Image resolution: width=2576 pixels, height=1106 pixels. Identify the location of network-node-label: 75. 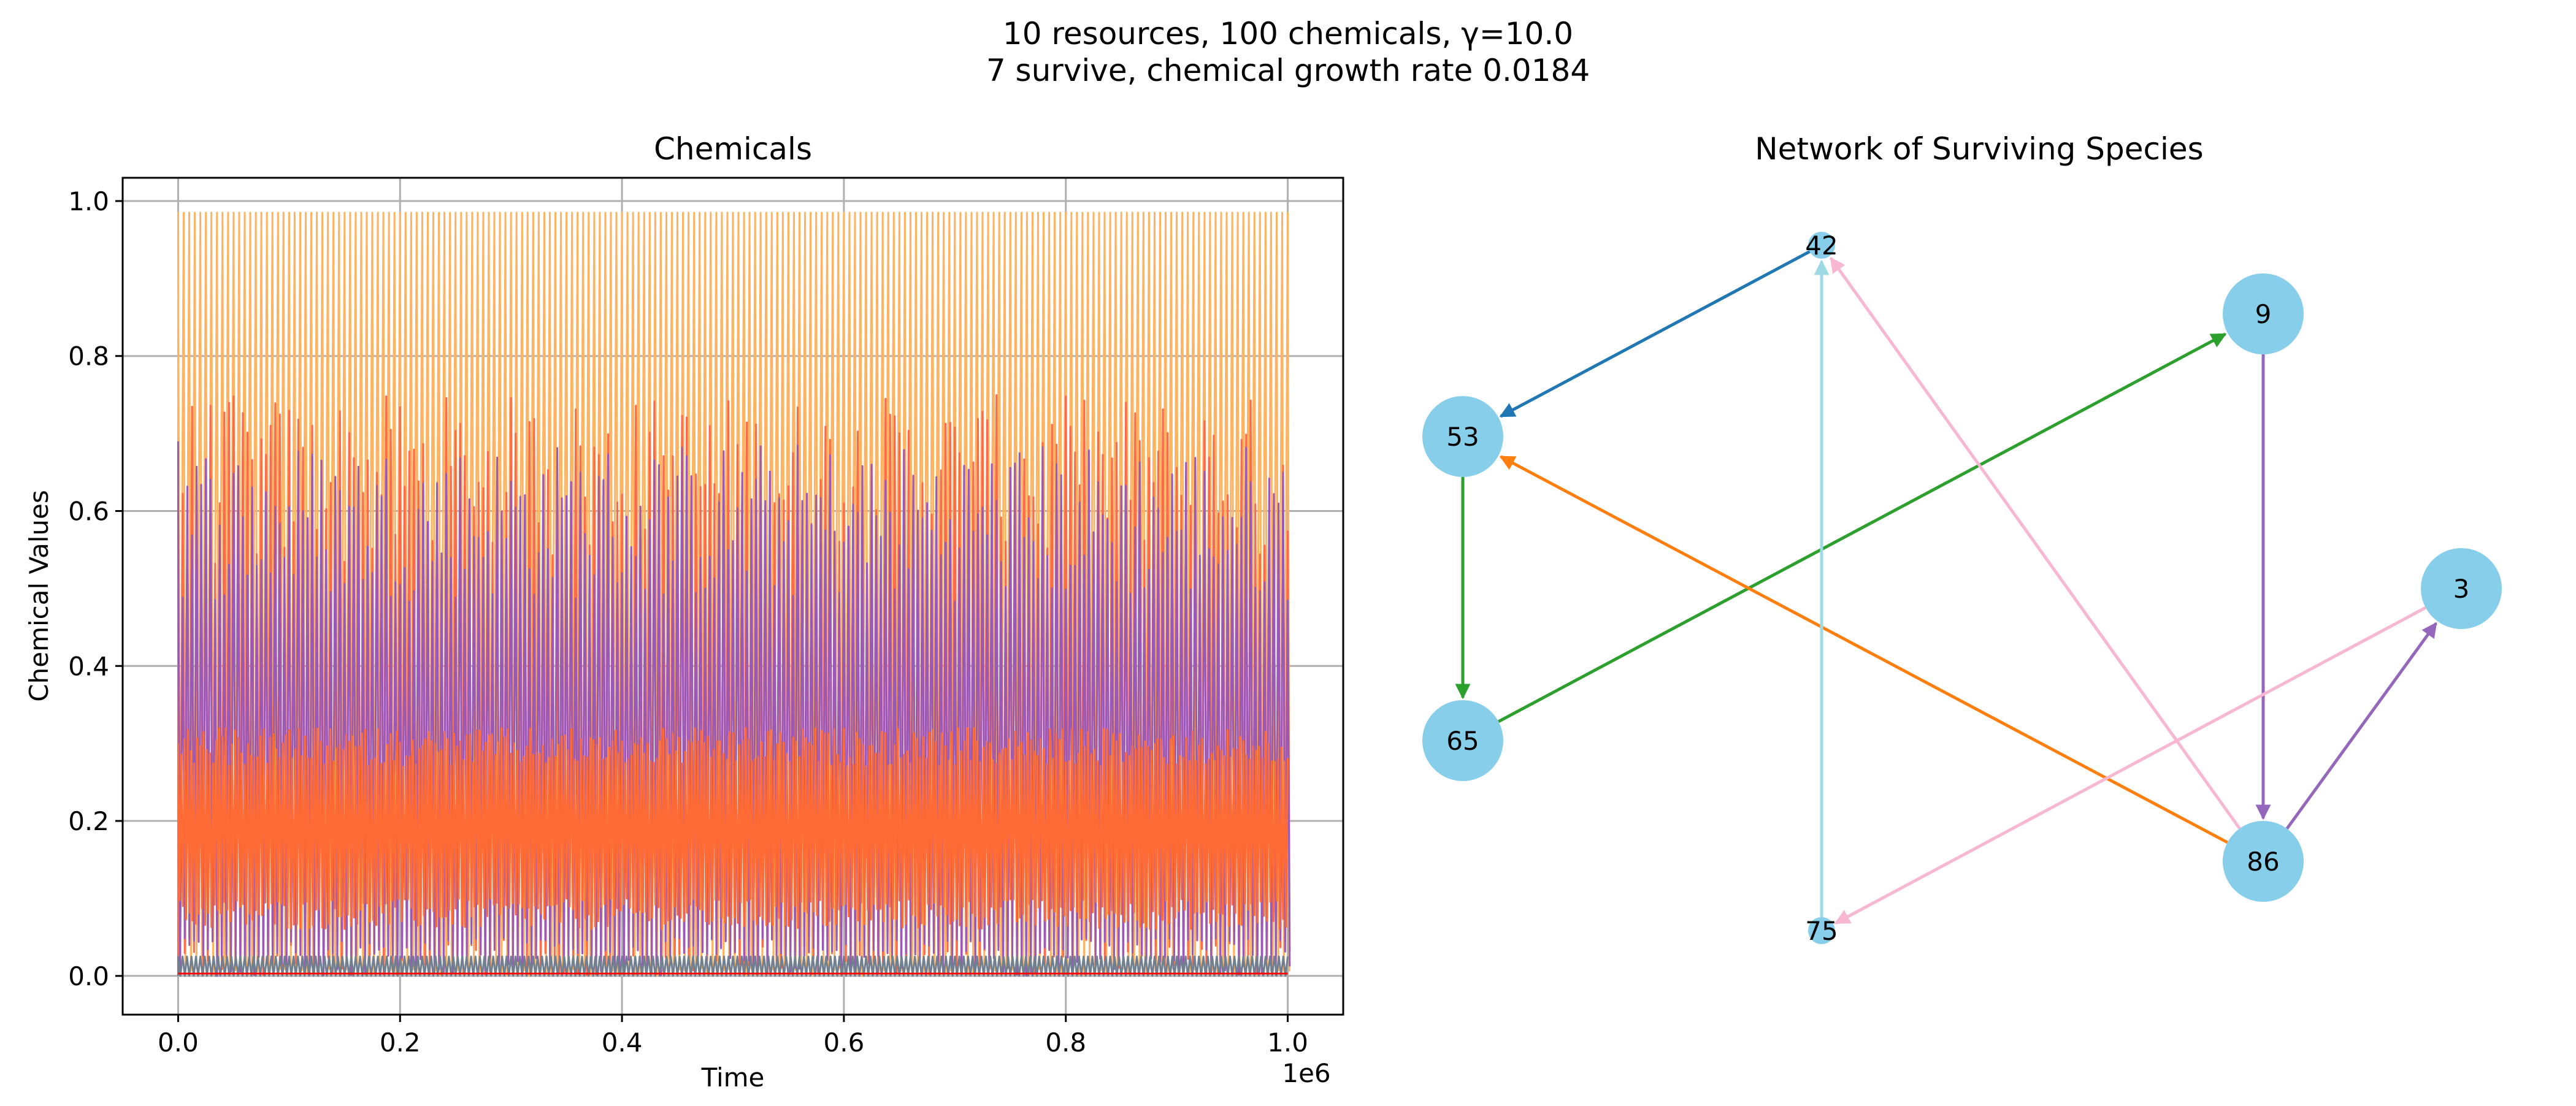
(1821, 931).